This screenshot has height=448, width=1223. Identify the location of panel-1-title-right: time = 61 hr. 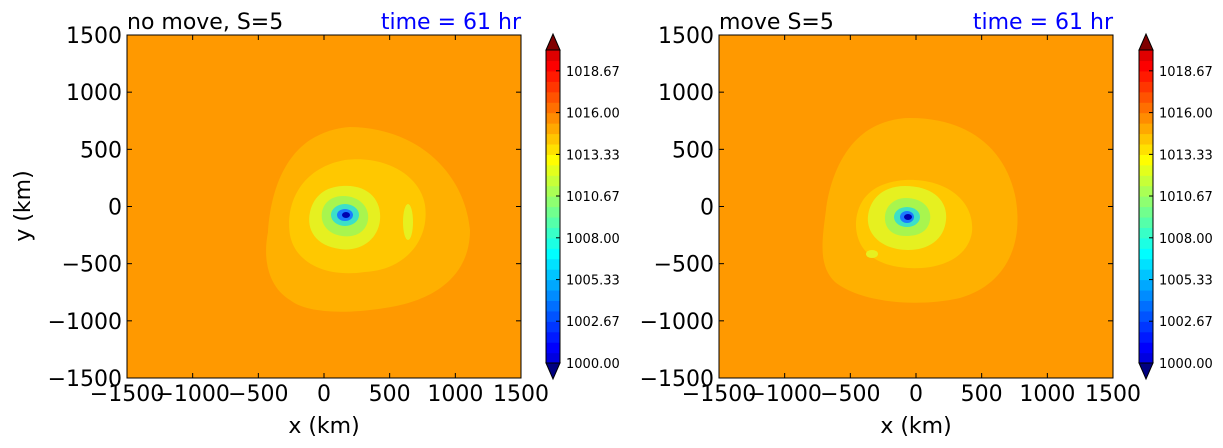
(451, 22).